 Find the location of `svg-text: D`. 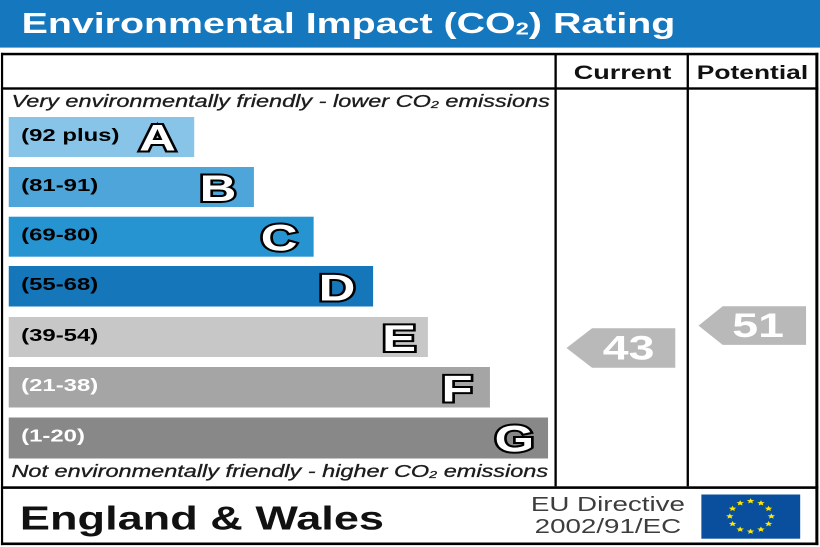

svg-text: D is located at coordinates (337, 288).